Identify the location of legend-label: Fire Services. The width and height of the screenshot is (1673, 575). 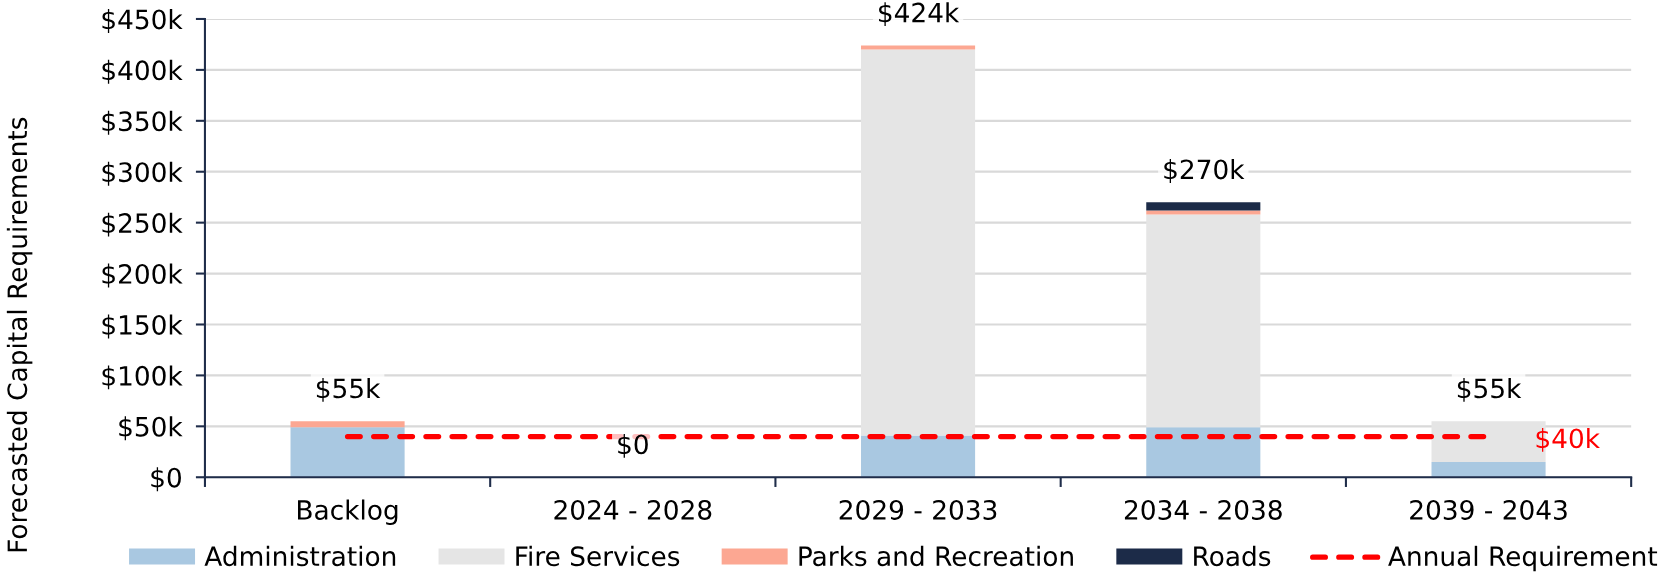
(598, 556).